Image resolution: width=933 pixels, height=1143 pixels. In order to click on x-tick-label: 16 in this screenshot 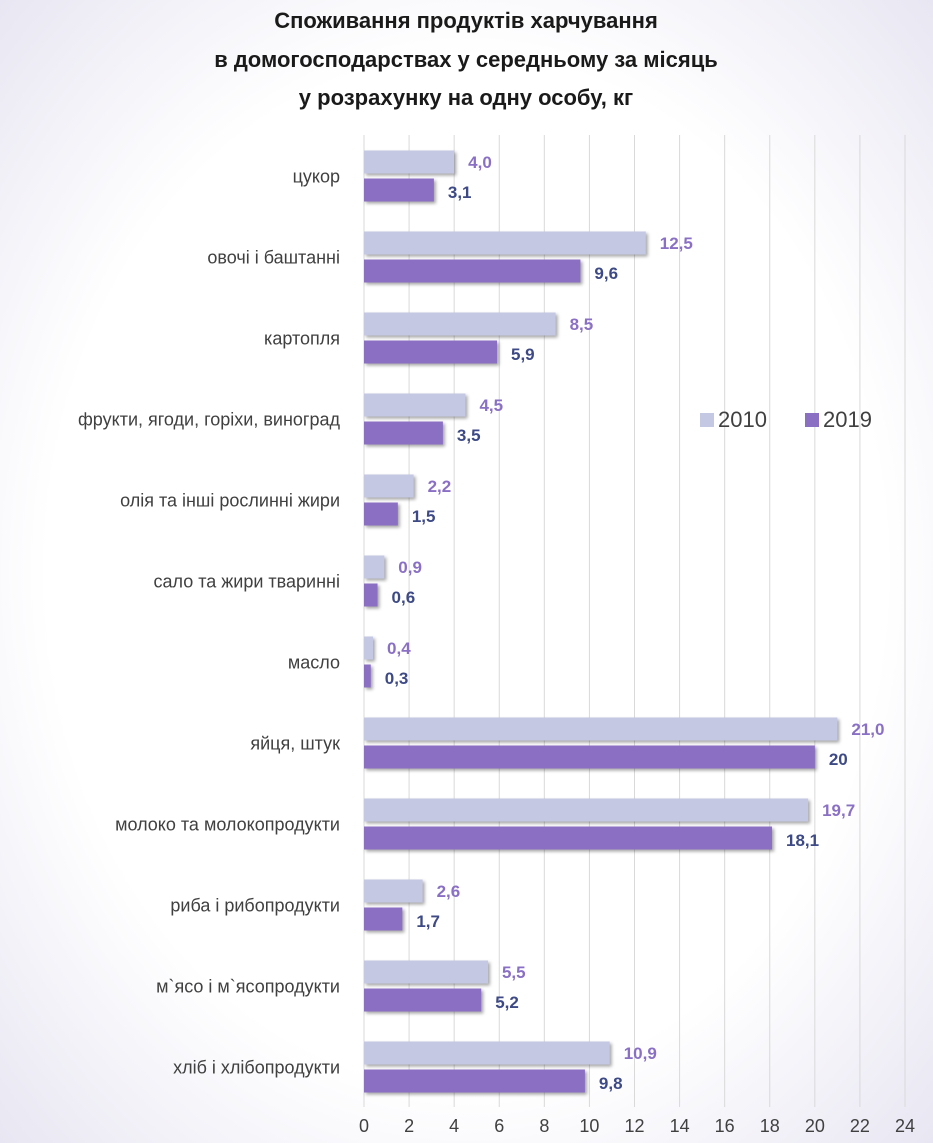, I will do `click(725, 1126)`.